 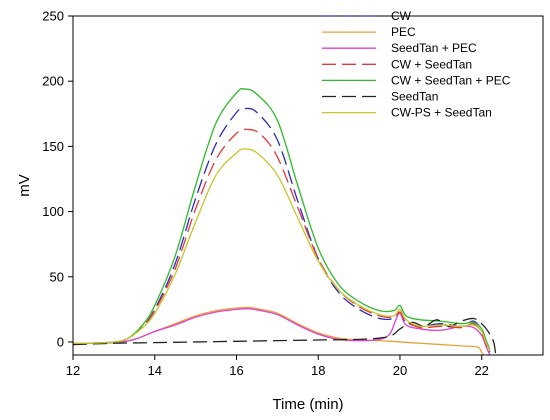 What do you see at coordinates (441, 113) in the screenshot?
I see `legend-label: CW-PS + SeedTan` at bounding box center [441, 113].